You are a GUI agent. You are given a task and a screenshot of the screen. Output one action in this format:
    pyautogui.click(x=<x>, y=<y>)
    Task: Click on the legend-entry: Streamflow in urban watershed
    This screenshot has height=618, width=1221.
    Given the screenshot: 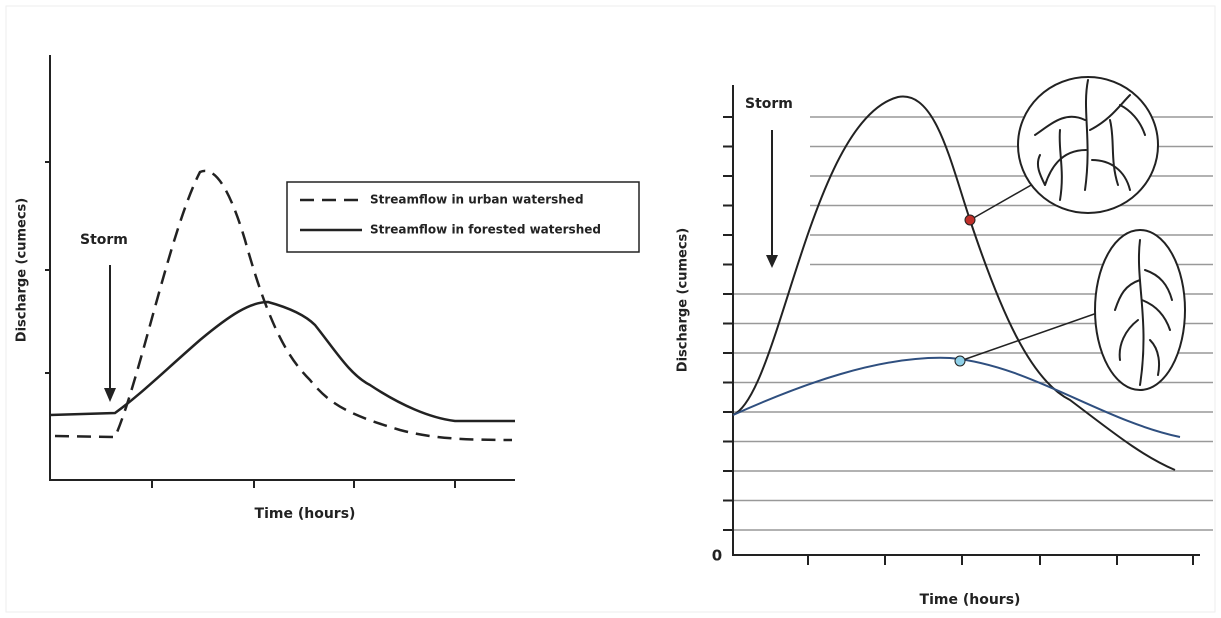 What is the action you would take?
    pyautogui.click(x=477, y=200)
    